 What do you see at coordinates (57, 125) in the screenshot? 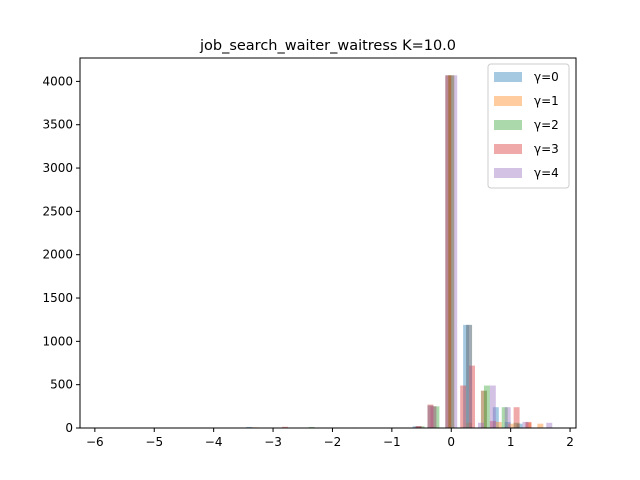
I see `y-tick-label: 3500` at bounding box center [57, 125].